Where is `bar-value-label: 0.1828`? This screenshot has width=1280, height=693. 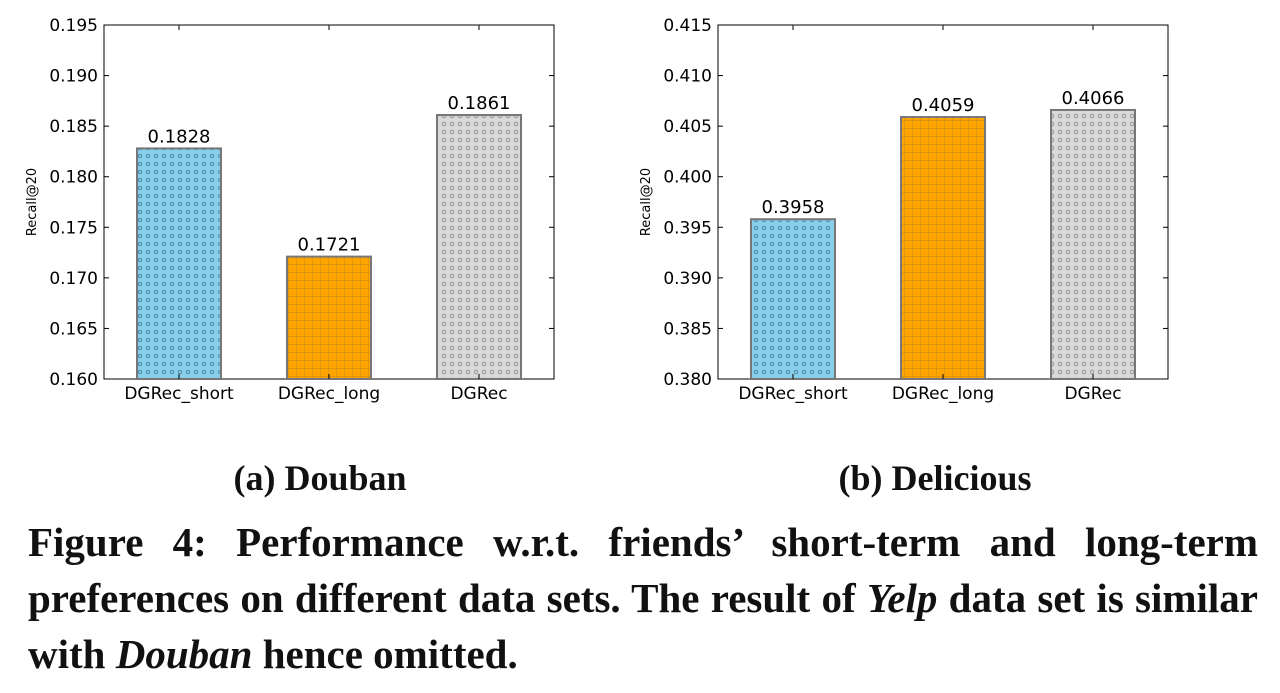
bar-value-label: 0.1828 is located at coordinates (179, 136).